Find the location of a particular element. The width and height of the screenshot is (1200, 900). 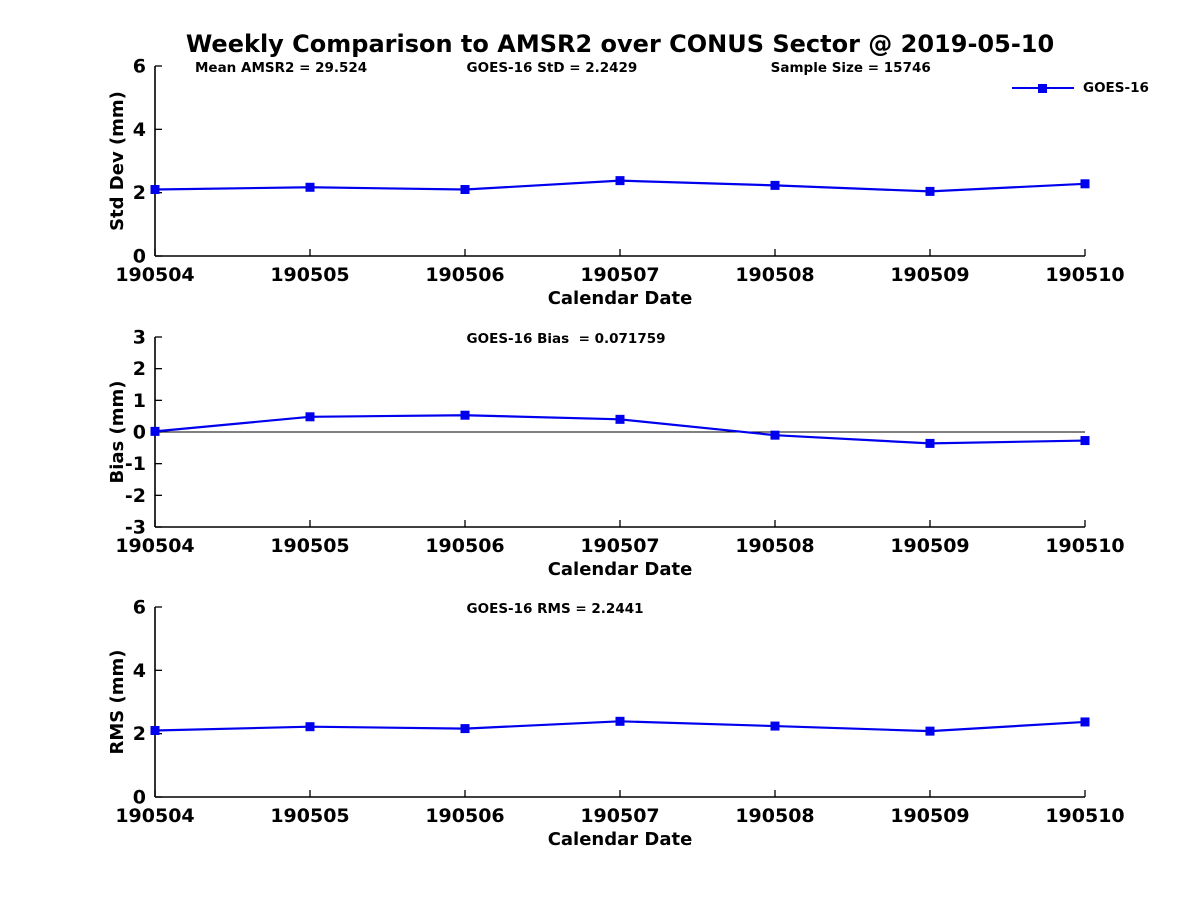

y-axis-label: Bias (mm) is located at coordinates (117, 432).